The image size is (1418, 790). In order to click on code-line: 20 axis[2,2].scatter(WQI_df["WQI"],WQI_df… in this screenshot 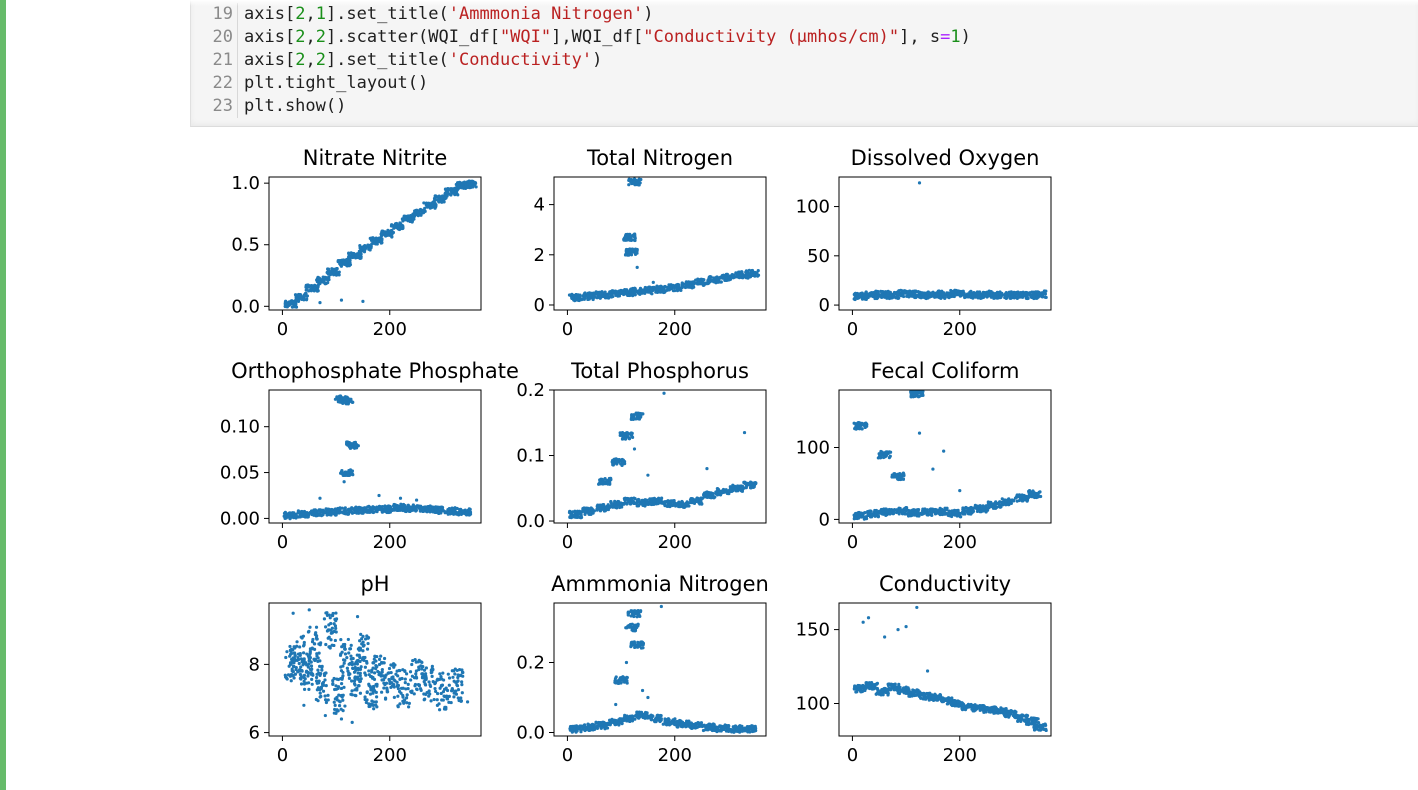, I will do `click(804, 37)`.